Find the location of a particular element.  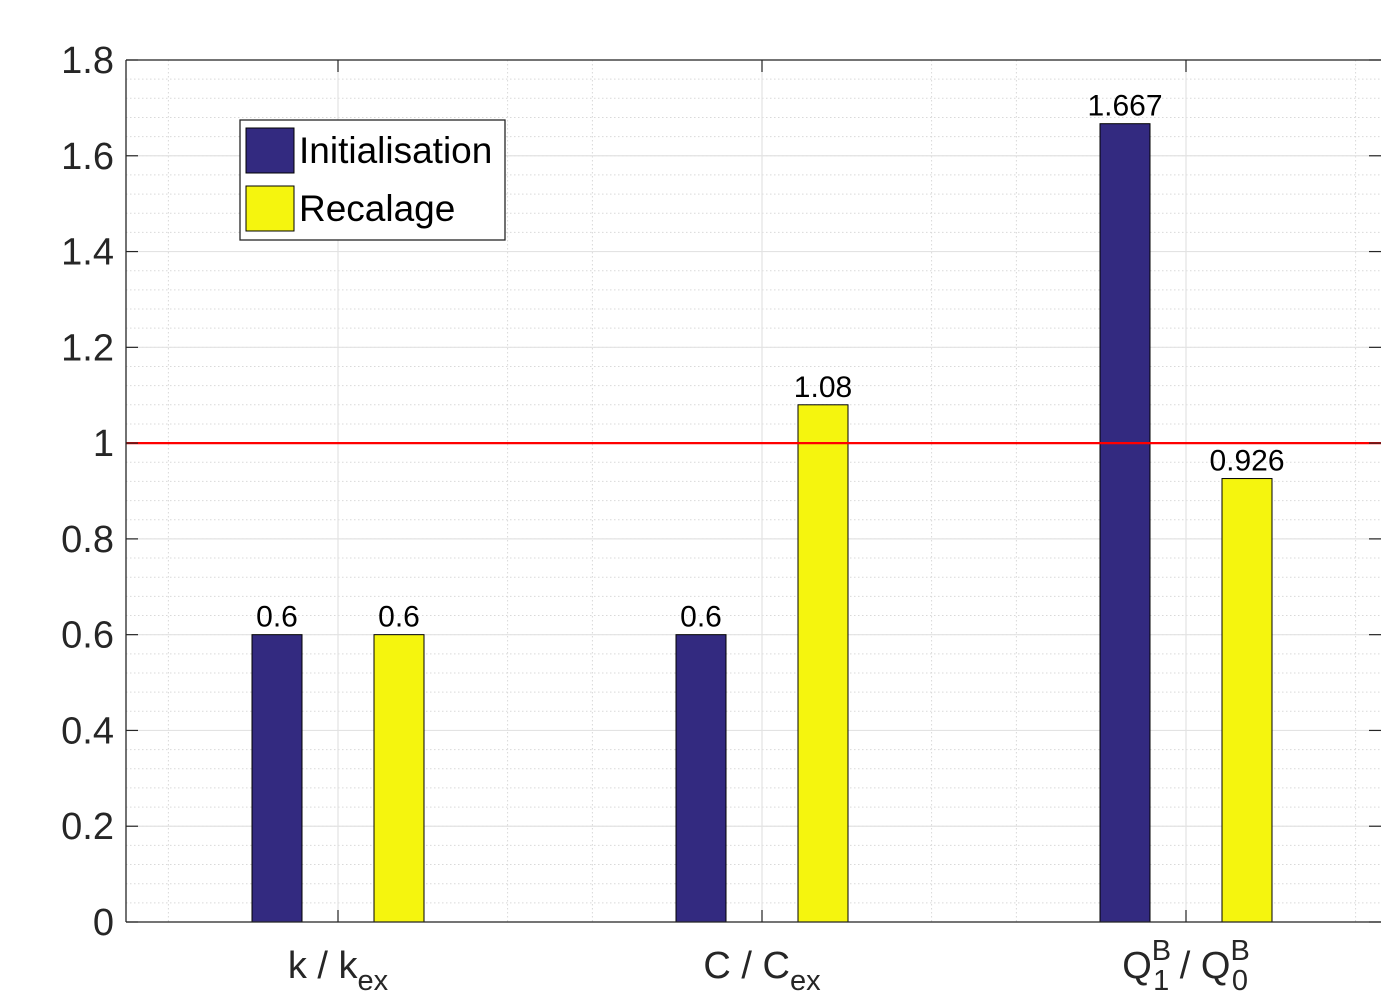

x-tick-label-sub: 0 is located at coordinates (1240, 979).